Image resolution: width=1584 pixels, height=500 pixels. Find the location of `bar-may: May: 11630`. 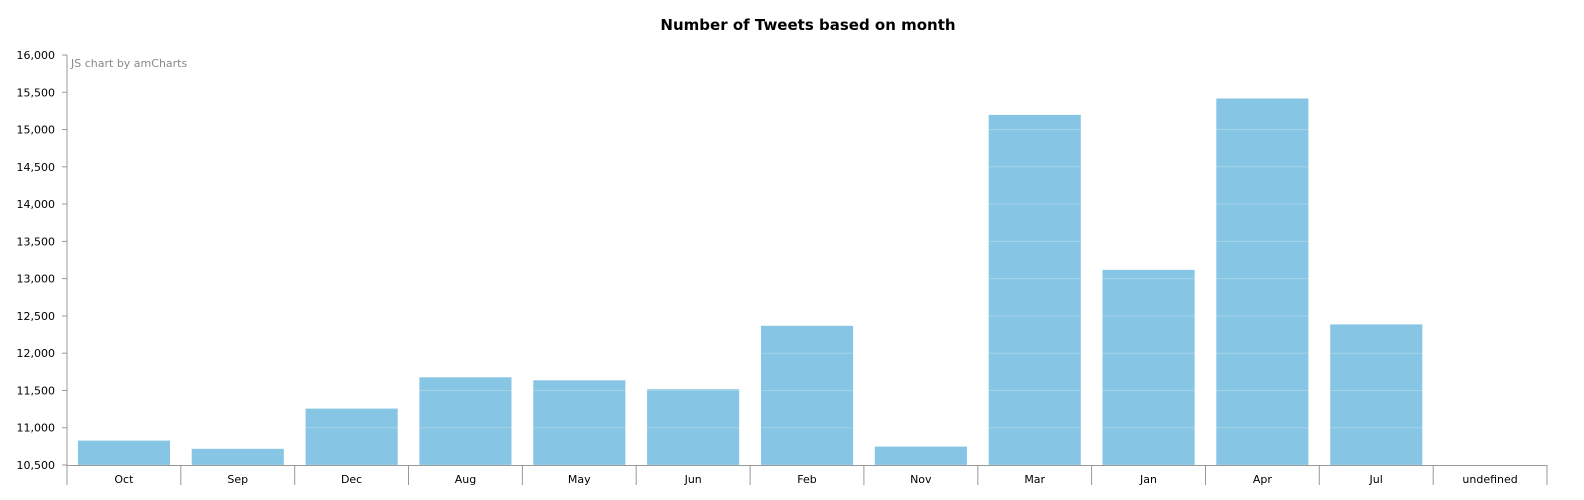

bar-may: May: 11630 is located at coordinates (579, 423).